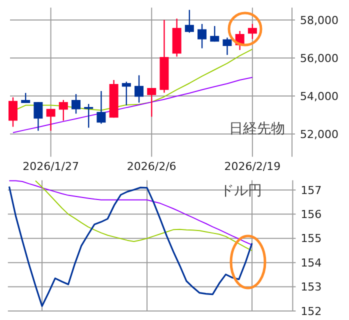 This screenshot has height=320, width=349. What do you see at coordinates (319, 58) in the screenshot?
I see `y-tick-label: 56,000` at bounding box center [319, 58].